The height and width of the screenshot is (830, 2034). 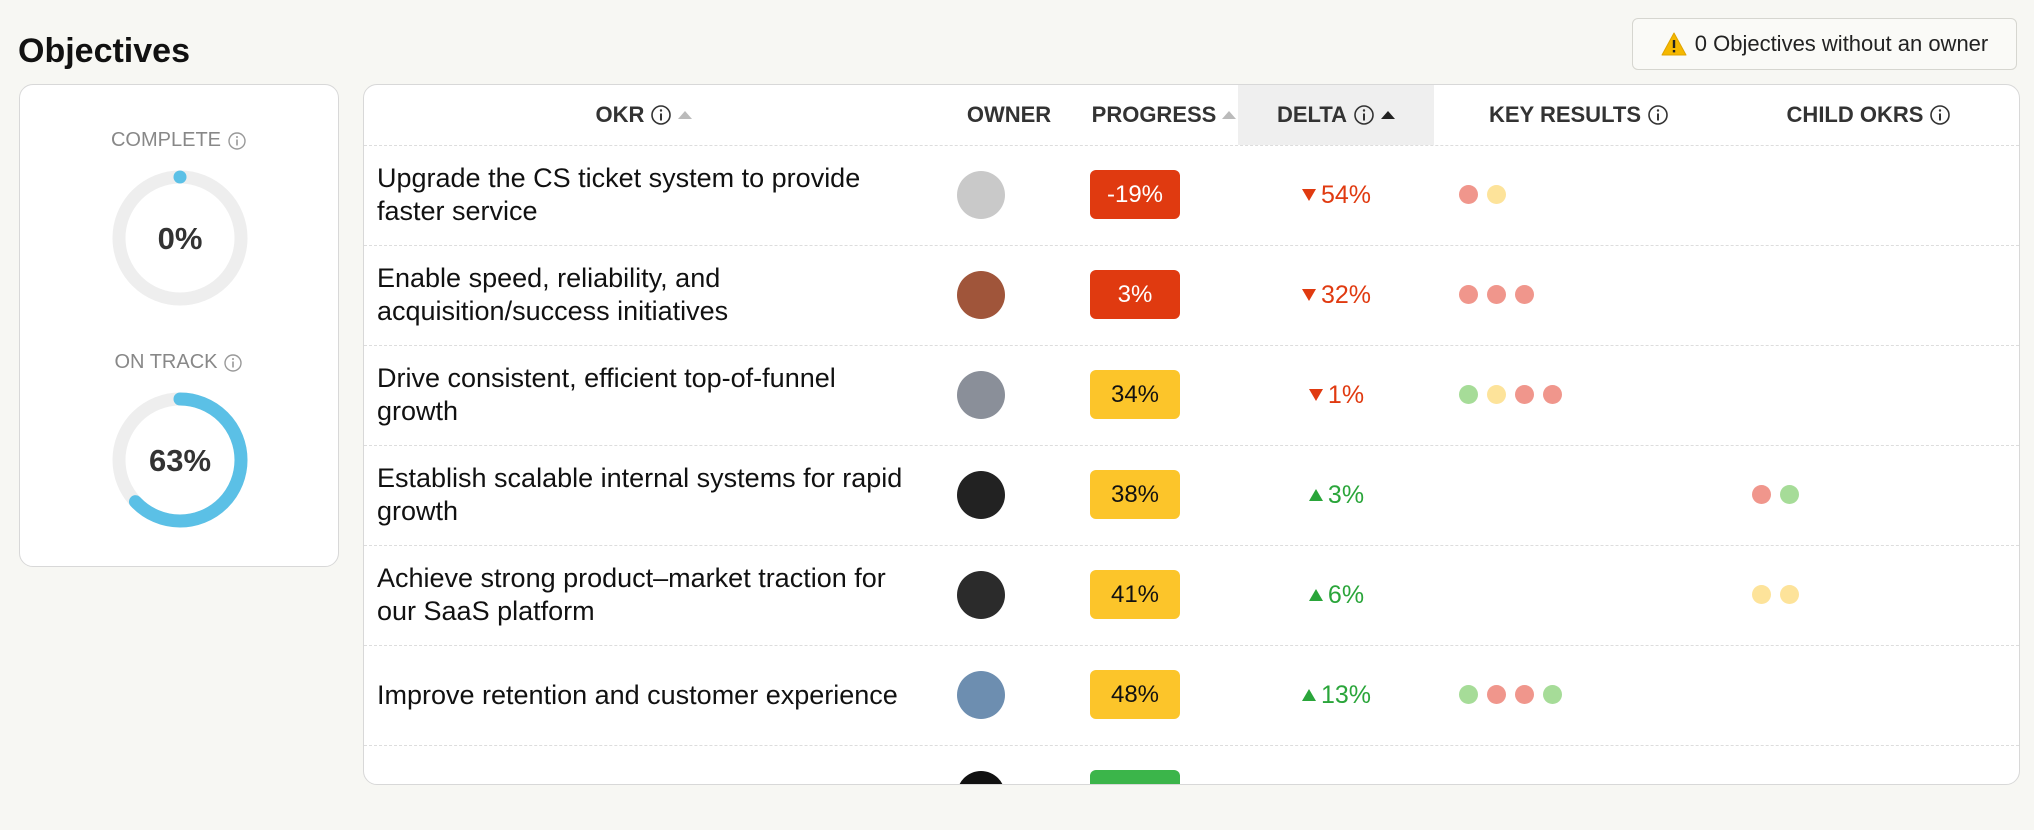 What do you see at coordinates (1135, 394) in the screenshot?
I see `progress-badge: 34%` at bounding box center [1135, 394].